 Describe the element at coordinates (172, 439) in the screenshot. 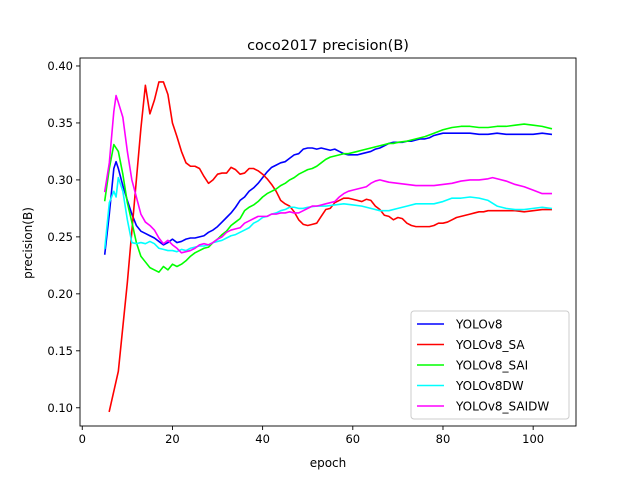

I see `x-tick-label: 20` at that location.